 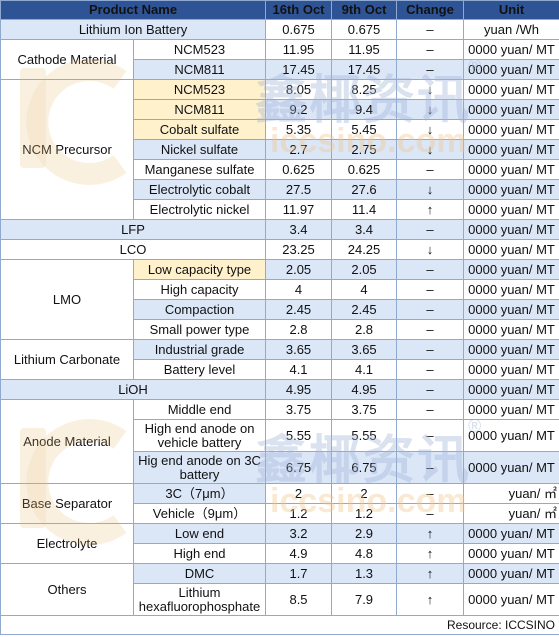 I want to click on header-product-name: Product Name, so click(x=133, y=10).